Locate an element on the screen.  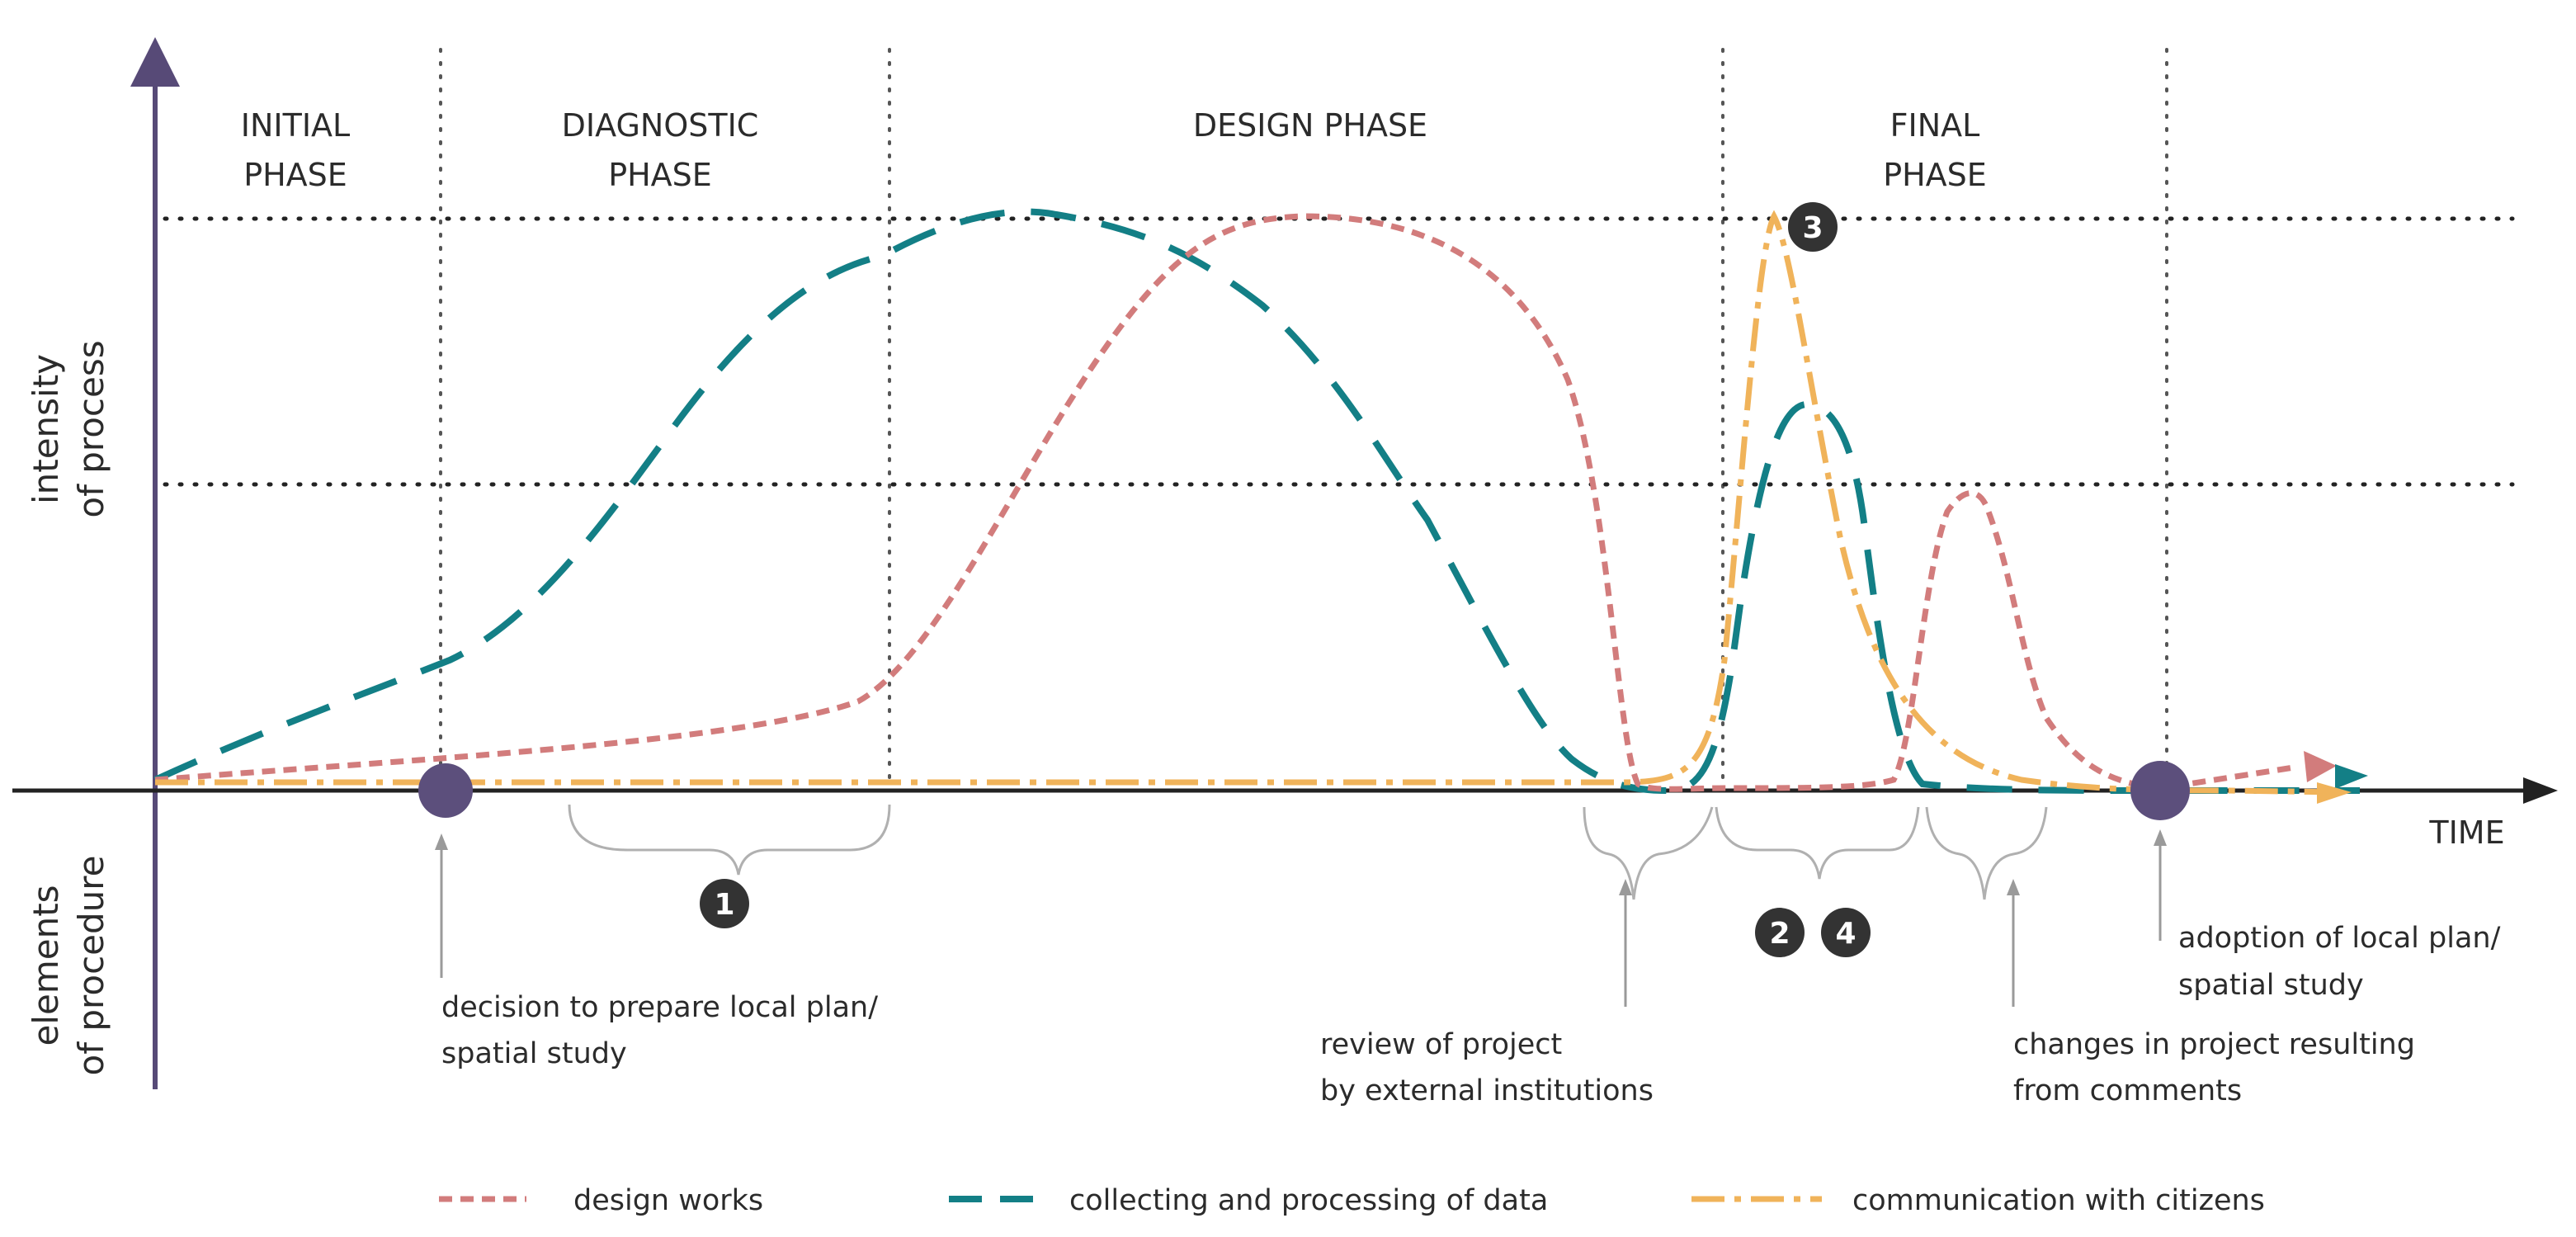
brace-final is located at coordinates (1817, 843).